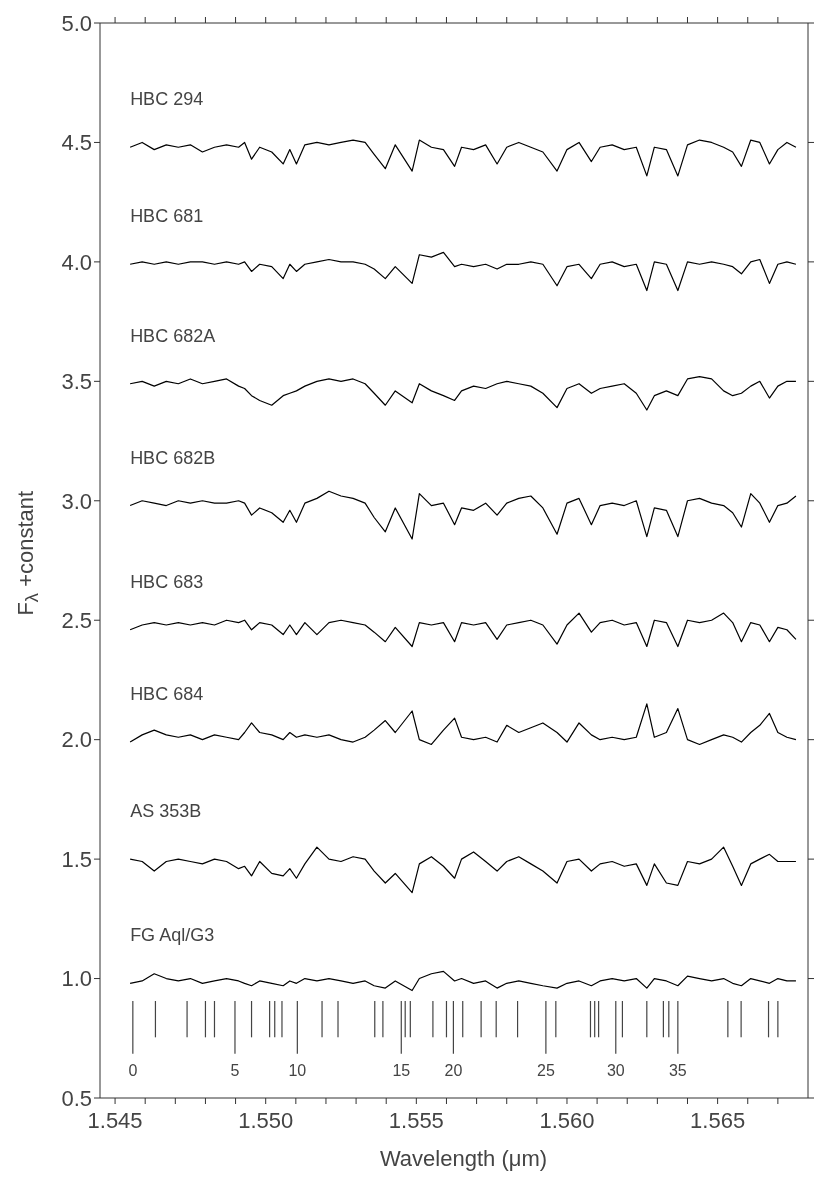  What do you see at coordinates (266, 1120) in the screenshot?
I see `x-tick-label: 1.550` at bounding box center [266, 1120].